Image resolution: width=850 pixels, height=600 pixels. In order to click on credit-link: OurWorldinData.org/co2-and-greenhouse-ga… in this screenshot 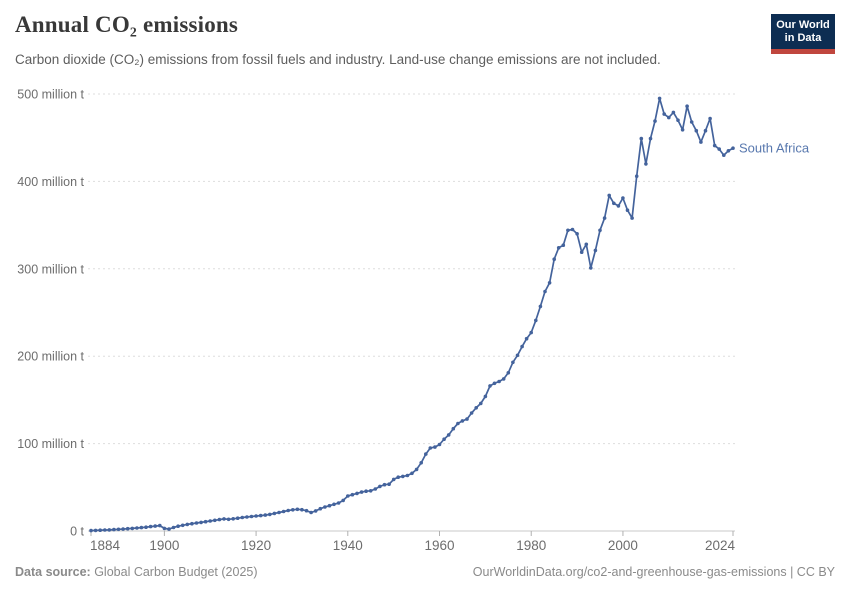, I will do `click(653, 572)`.